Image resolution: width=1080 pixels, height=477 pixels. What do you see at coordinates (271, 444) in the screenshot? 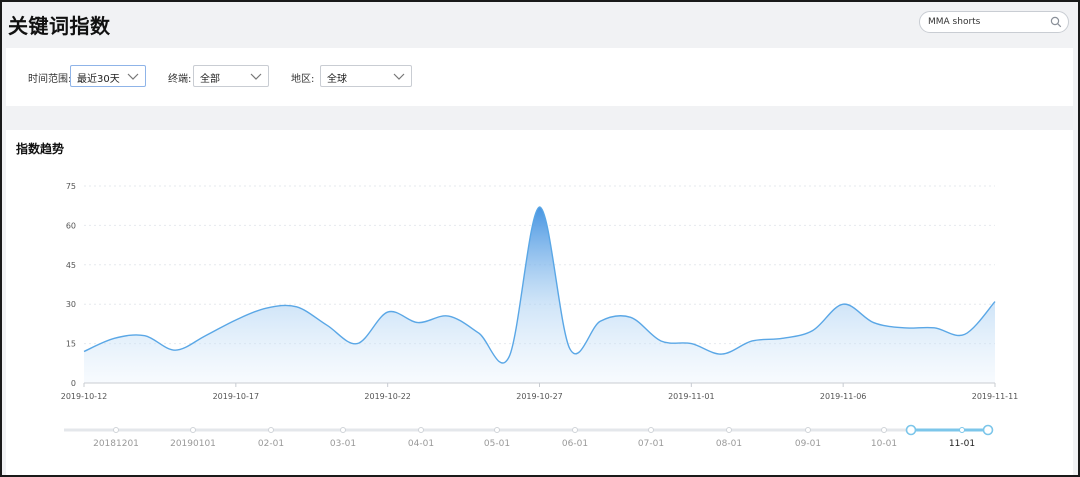
I see `slider-tick-label: 02-01` at bounding box center [271, 444].